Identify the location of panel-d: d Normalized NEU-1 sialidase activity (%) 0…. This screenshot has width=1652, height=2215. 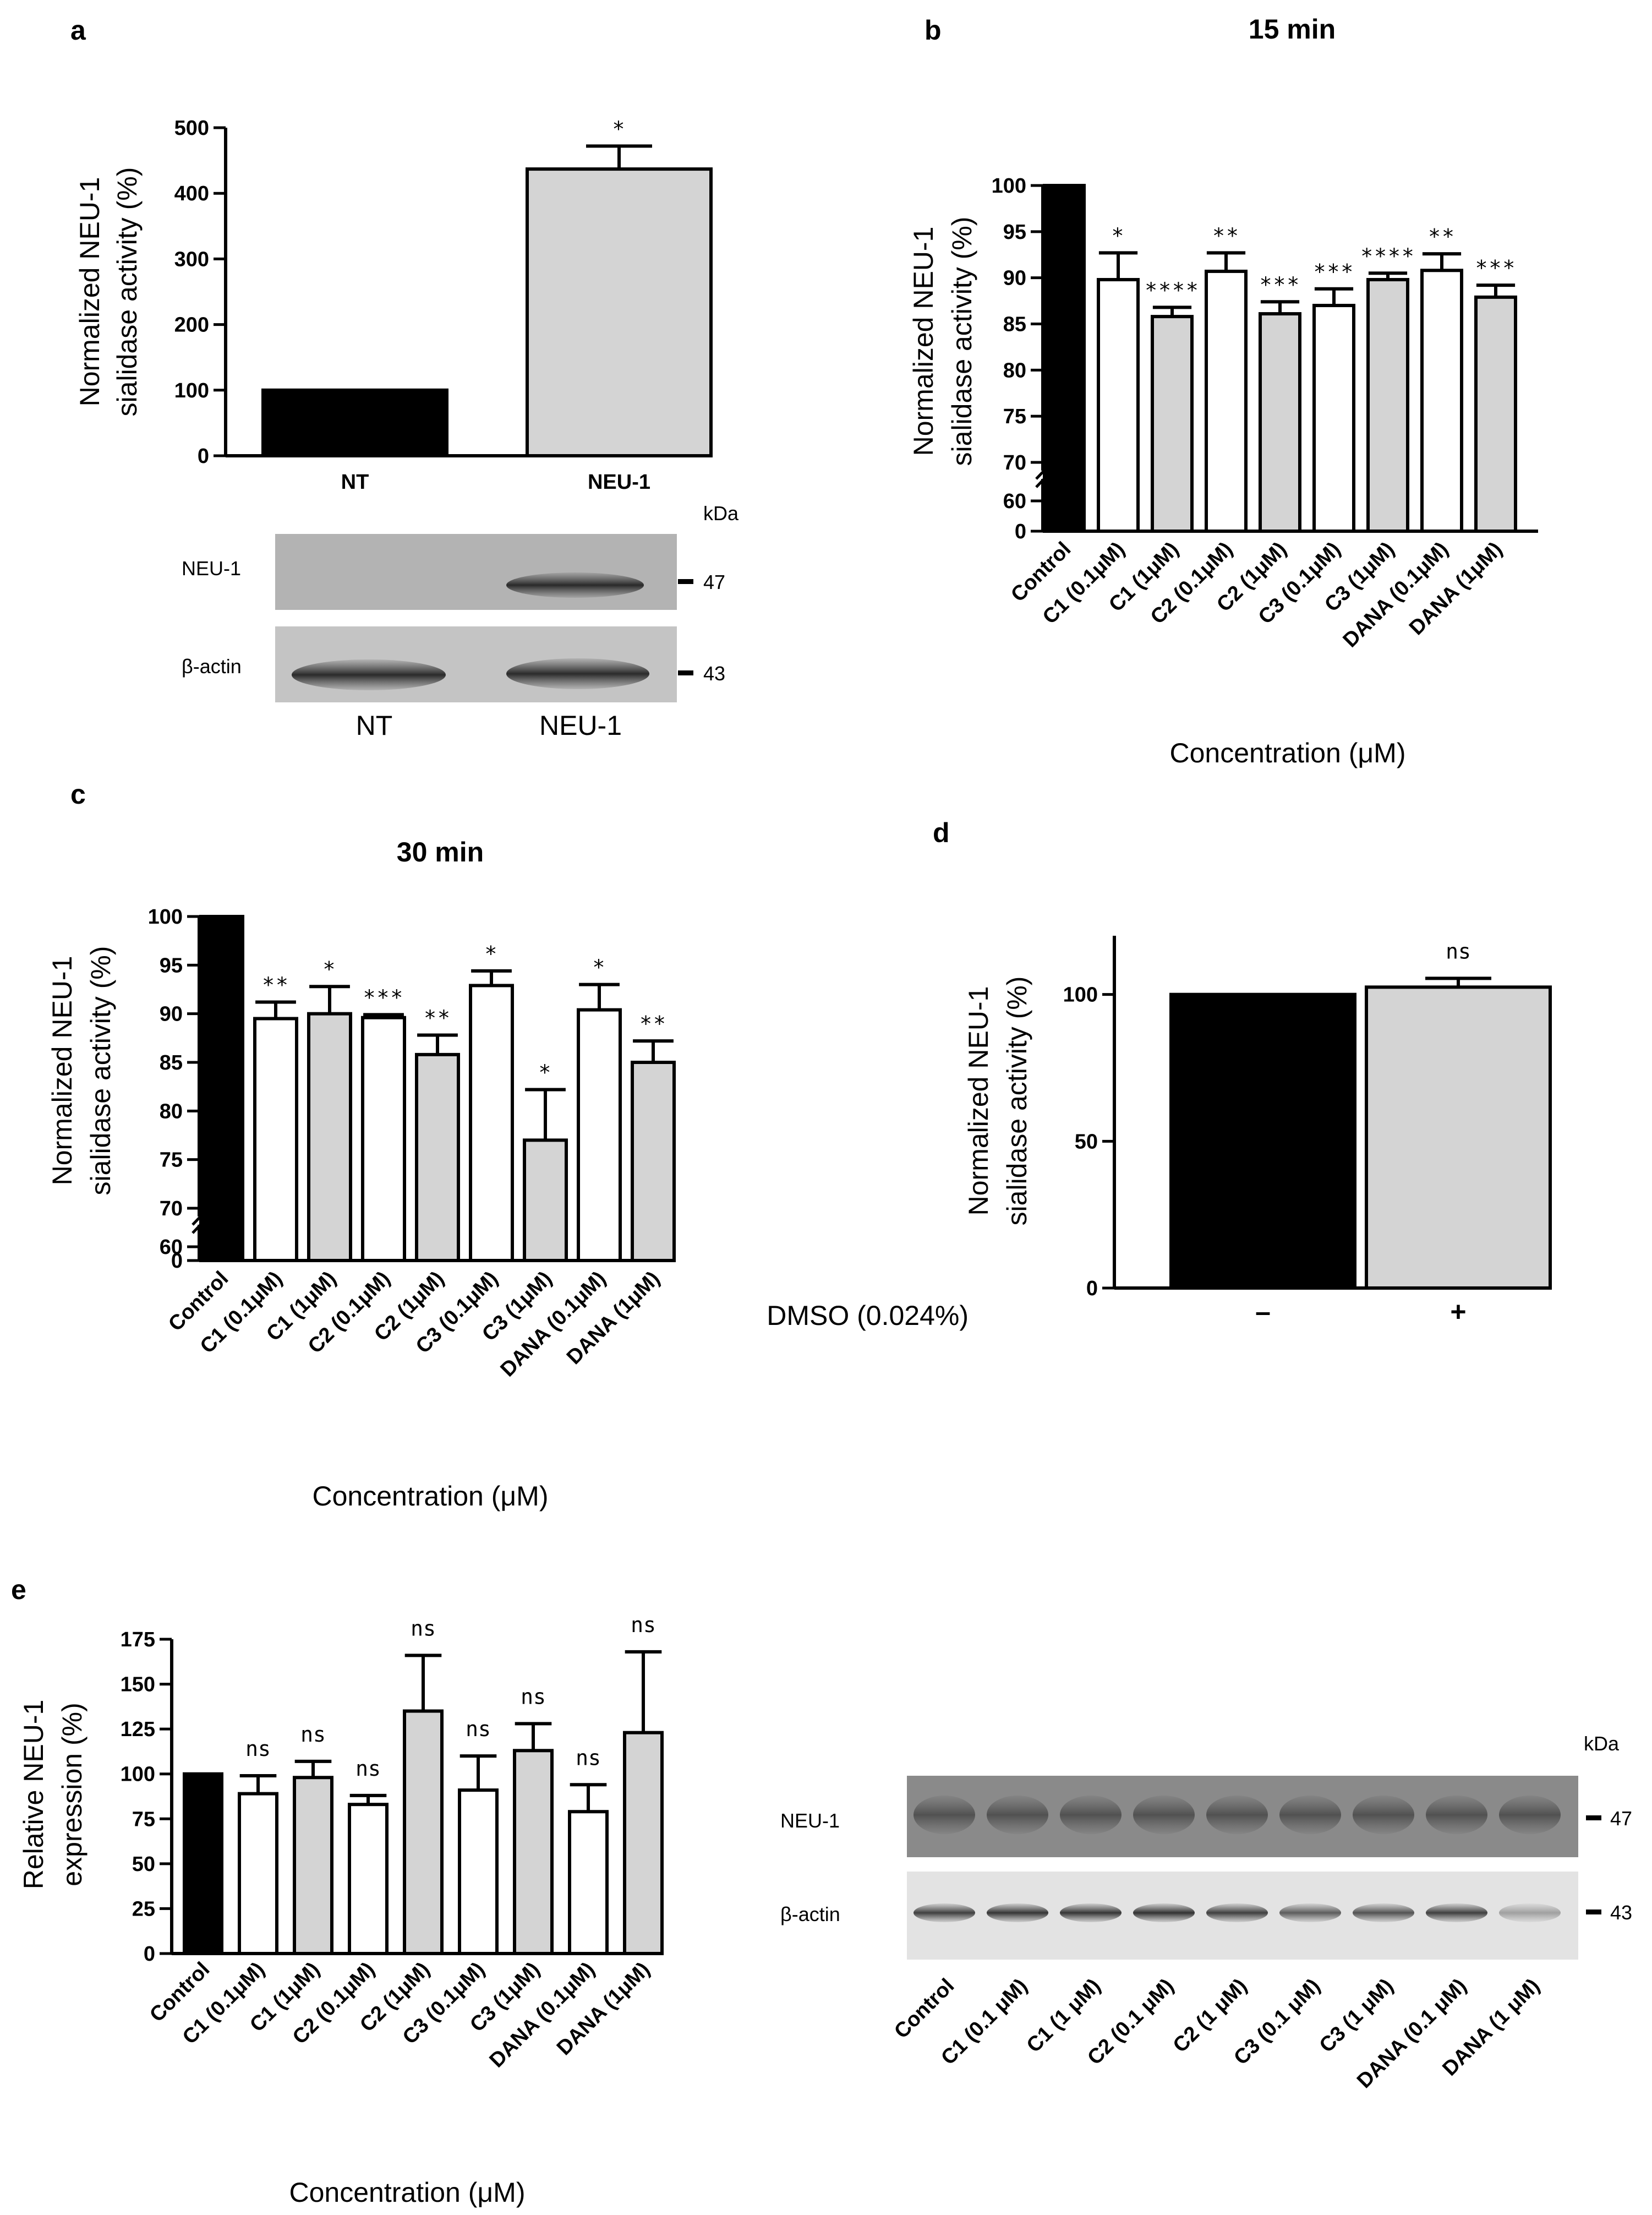
(1159, 1074).